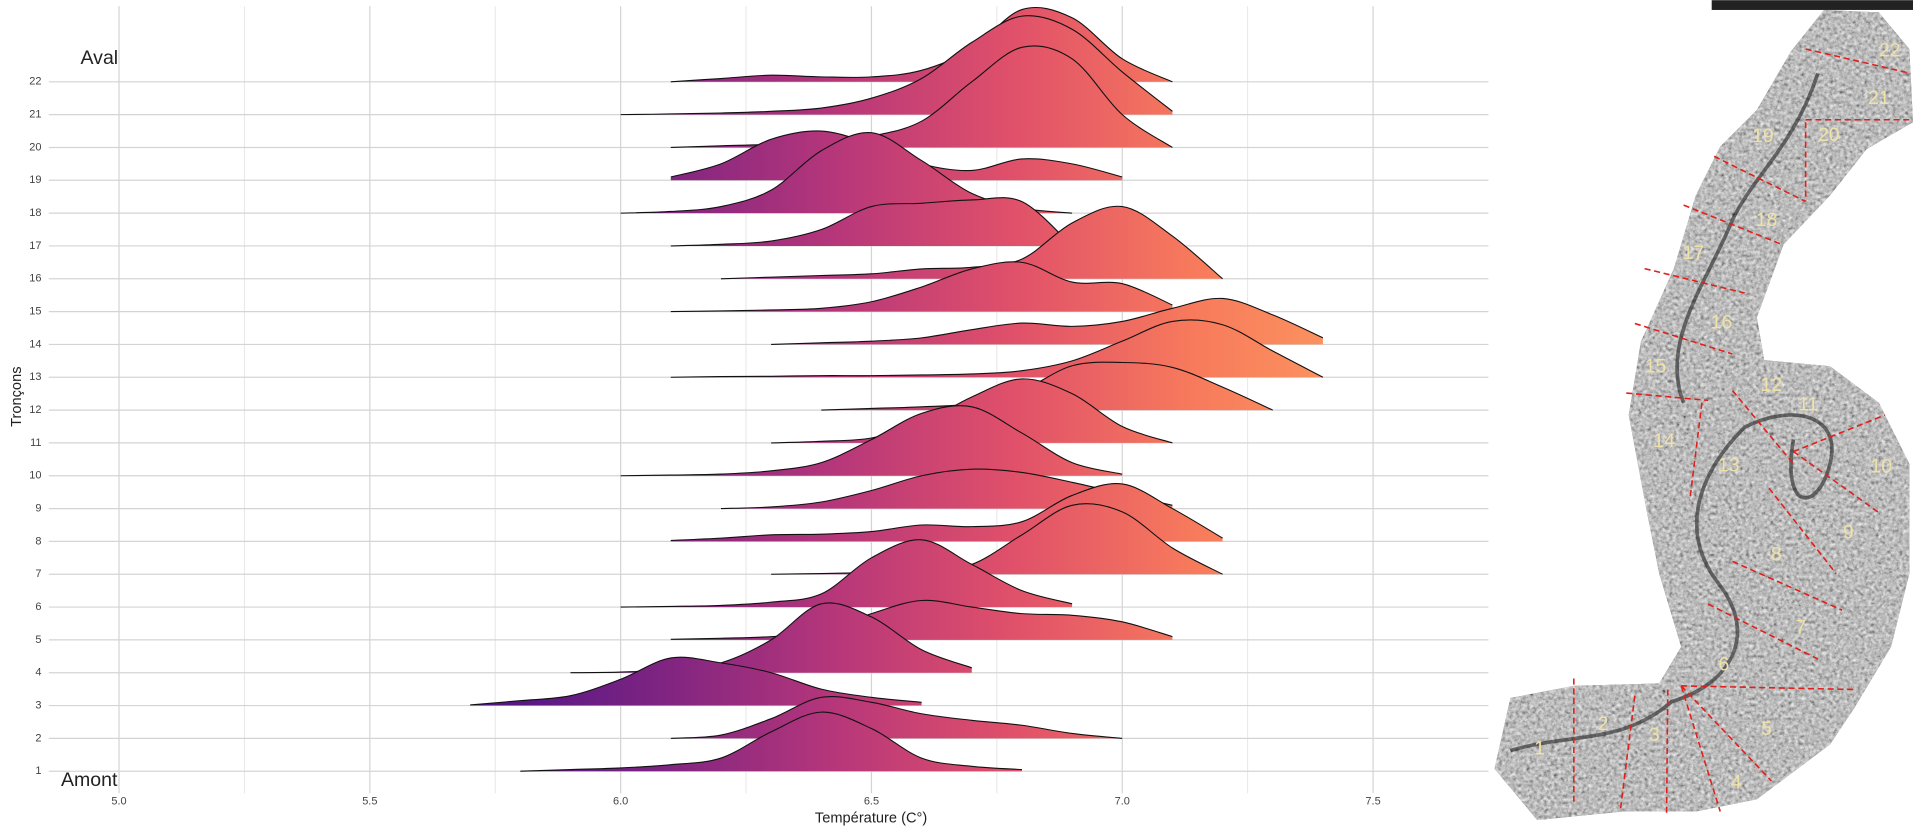 This screenshot has width=1913, height=830. I want to click on y-tick-label: 10, so click(35, 476).